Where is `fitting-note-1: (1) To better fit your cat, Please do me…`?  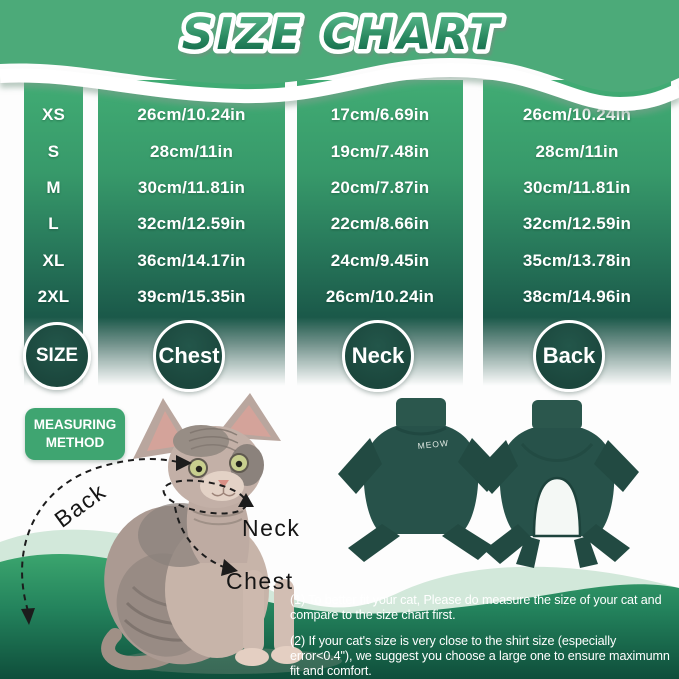 fitting-note-1: (1) To better fit your cat, Please do me… is located at coordinates (476, 608).